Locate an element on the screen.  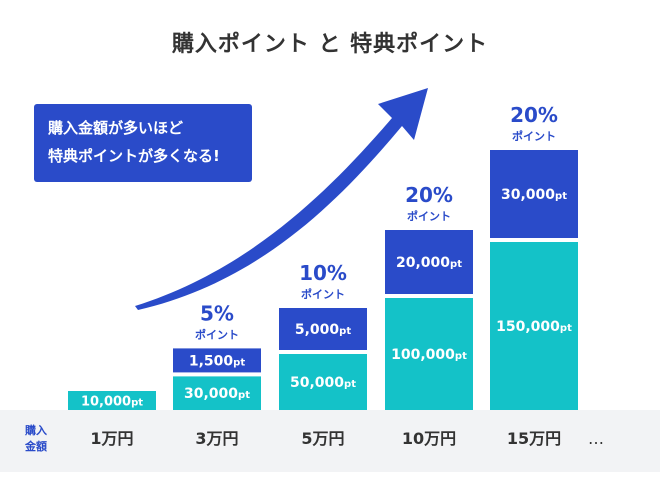
x-axis-band is located at coordinates (330, 441).